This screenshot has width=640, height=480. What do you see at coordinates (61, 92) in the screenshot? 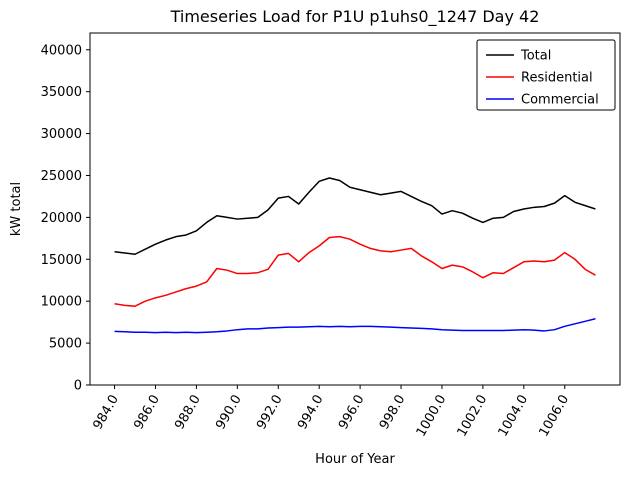
I see `y-axis-tick-label: 35000` at bounding box center [61, 92].